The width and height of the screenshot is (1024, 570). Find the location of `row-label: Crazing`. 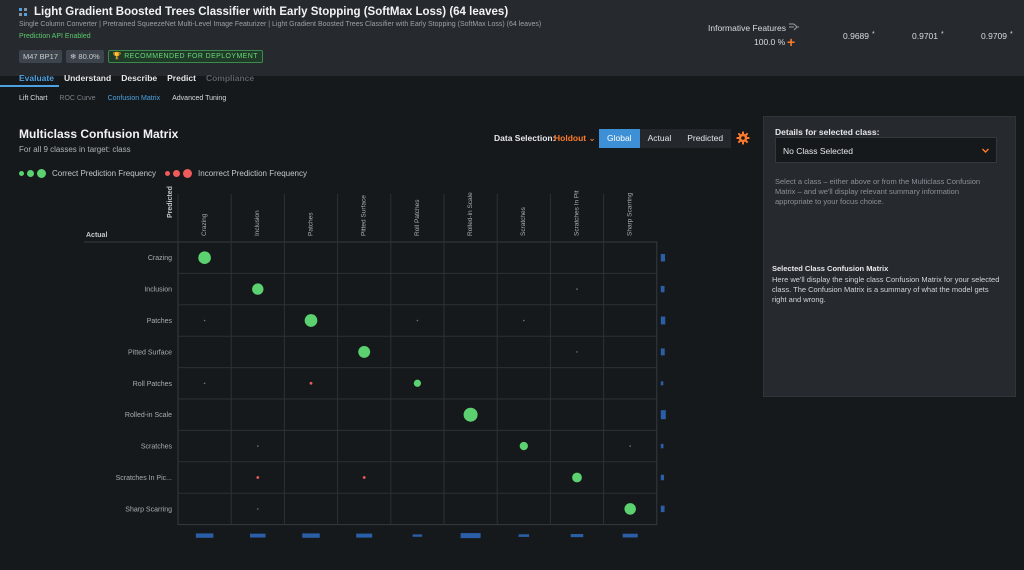

row-label: Crazing is located at coordinates (160, 258).